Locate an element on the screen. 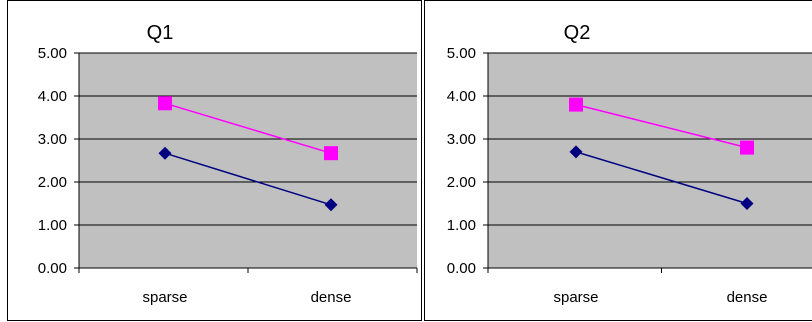 The width and height of the screenshot is (812, 322). chart-q1-series is located at coordinates (248, 154).